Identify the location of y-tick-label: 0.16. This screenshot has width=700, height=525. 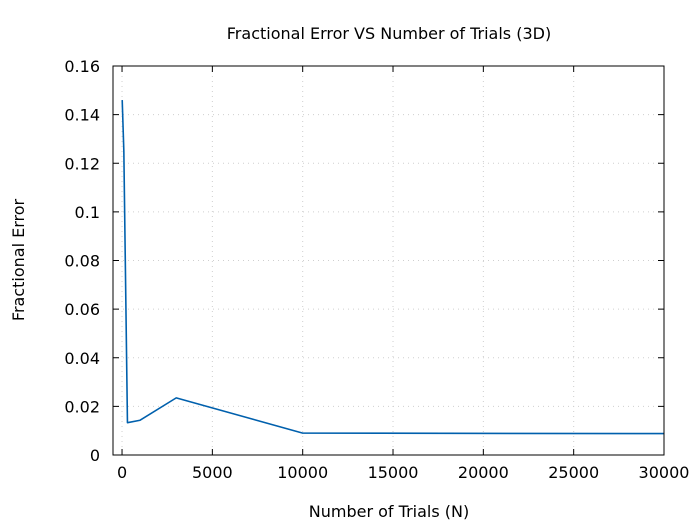
(82, 66).